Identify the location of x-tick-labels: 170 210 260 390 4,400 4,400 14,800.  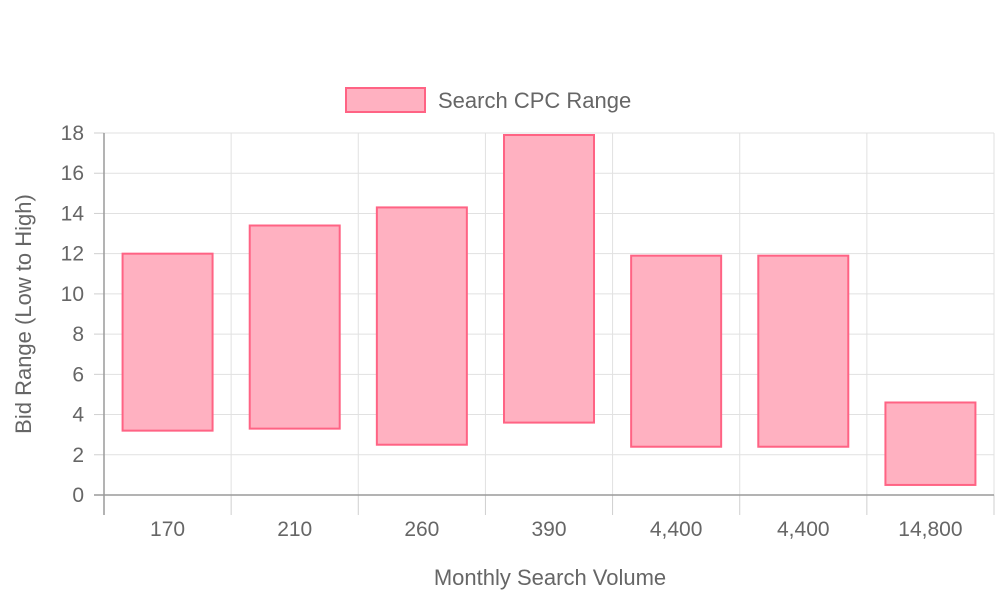
(556, 529).